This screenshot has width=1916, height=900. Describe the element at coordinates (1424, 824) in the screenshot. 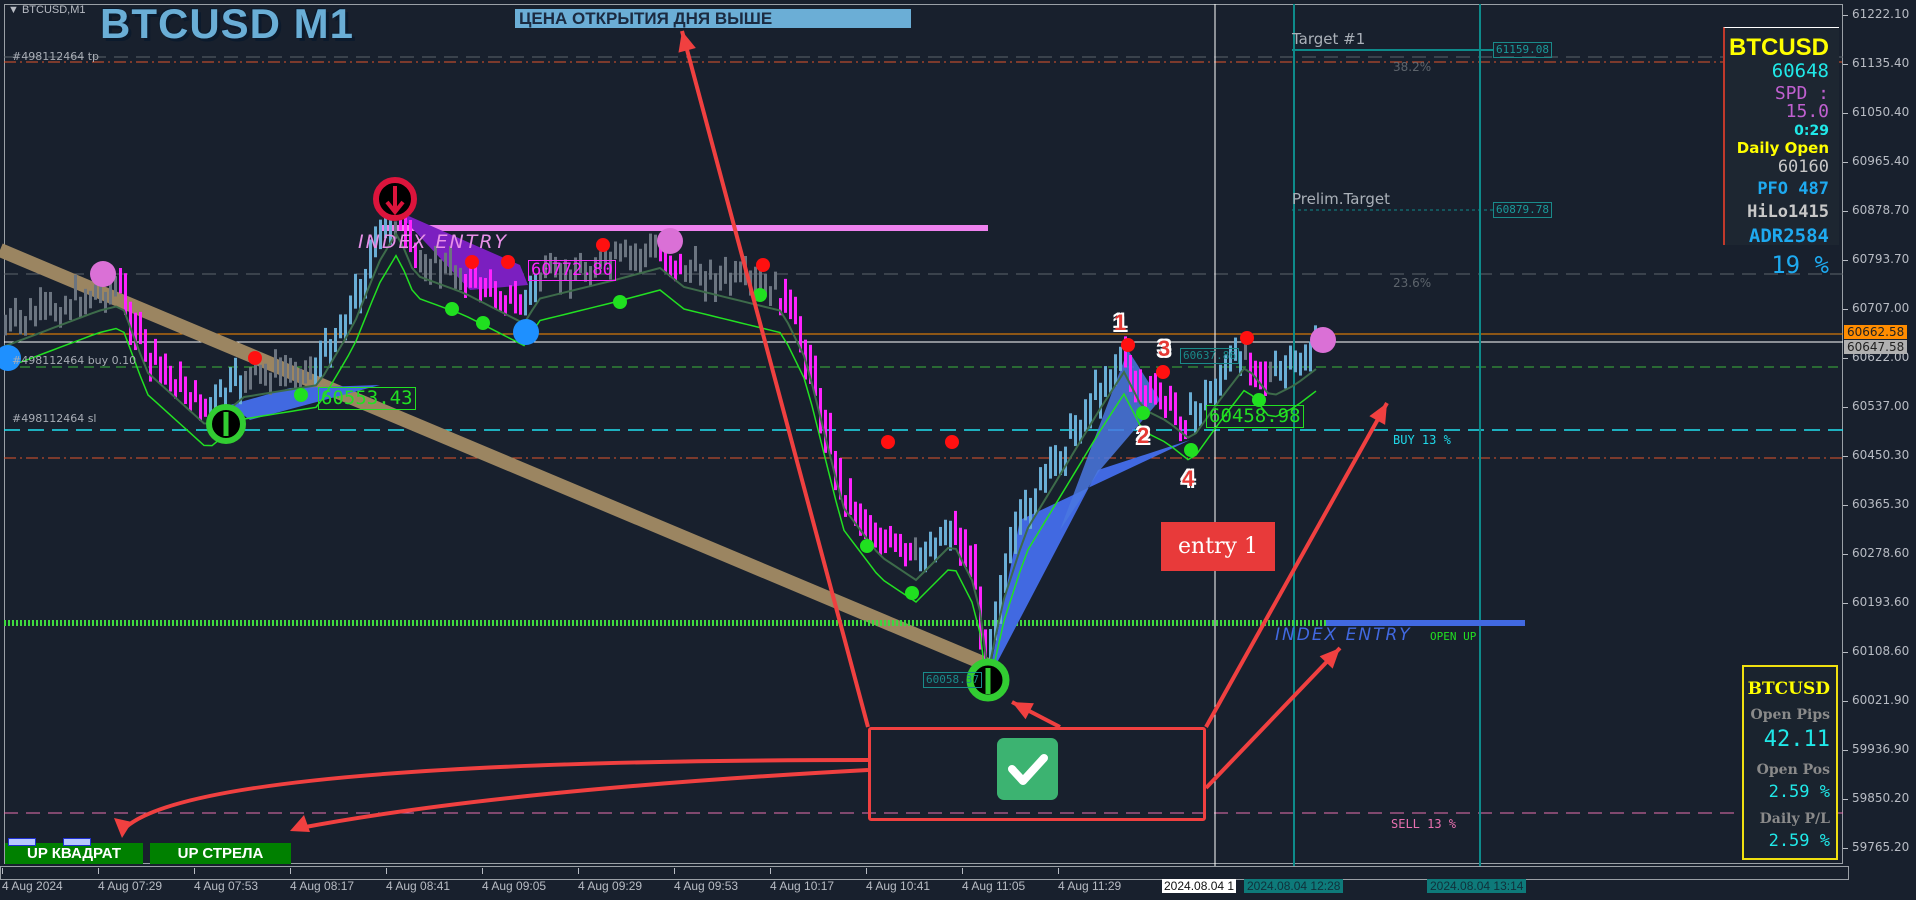

I see `sell-pct-label: SELL 13 %` at that location.